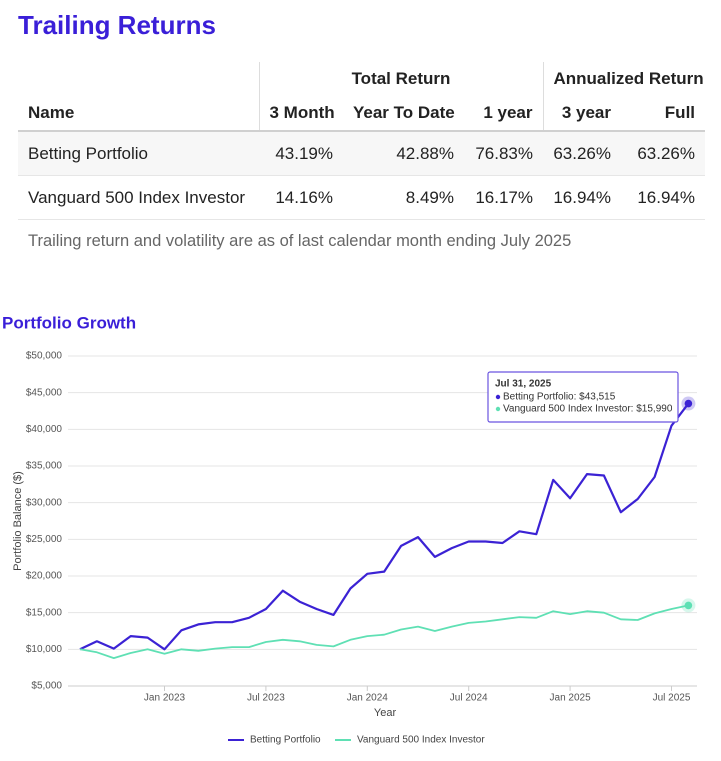  I want to click on x-tick-label: Jan 2023, so click(165, 698).